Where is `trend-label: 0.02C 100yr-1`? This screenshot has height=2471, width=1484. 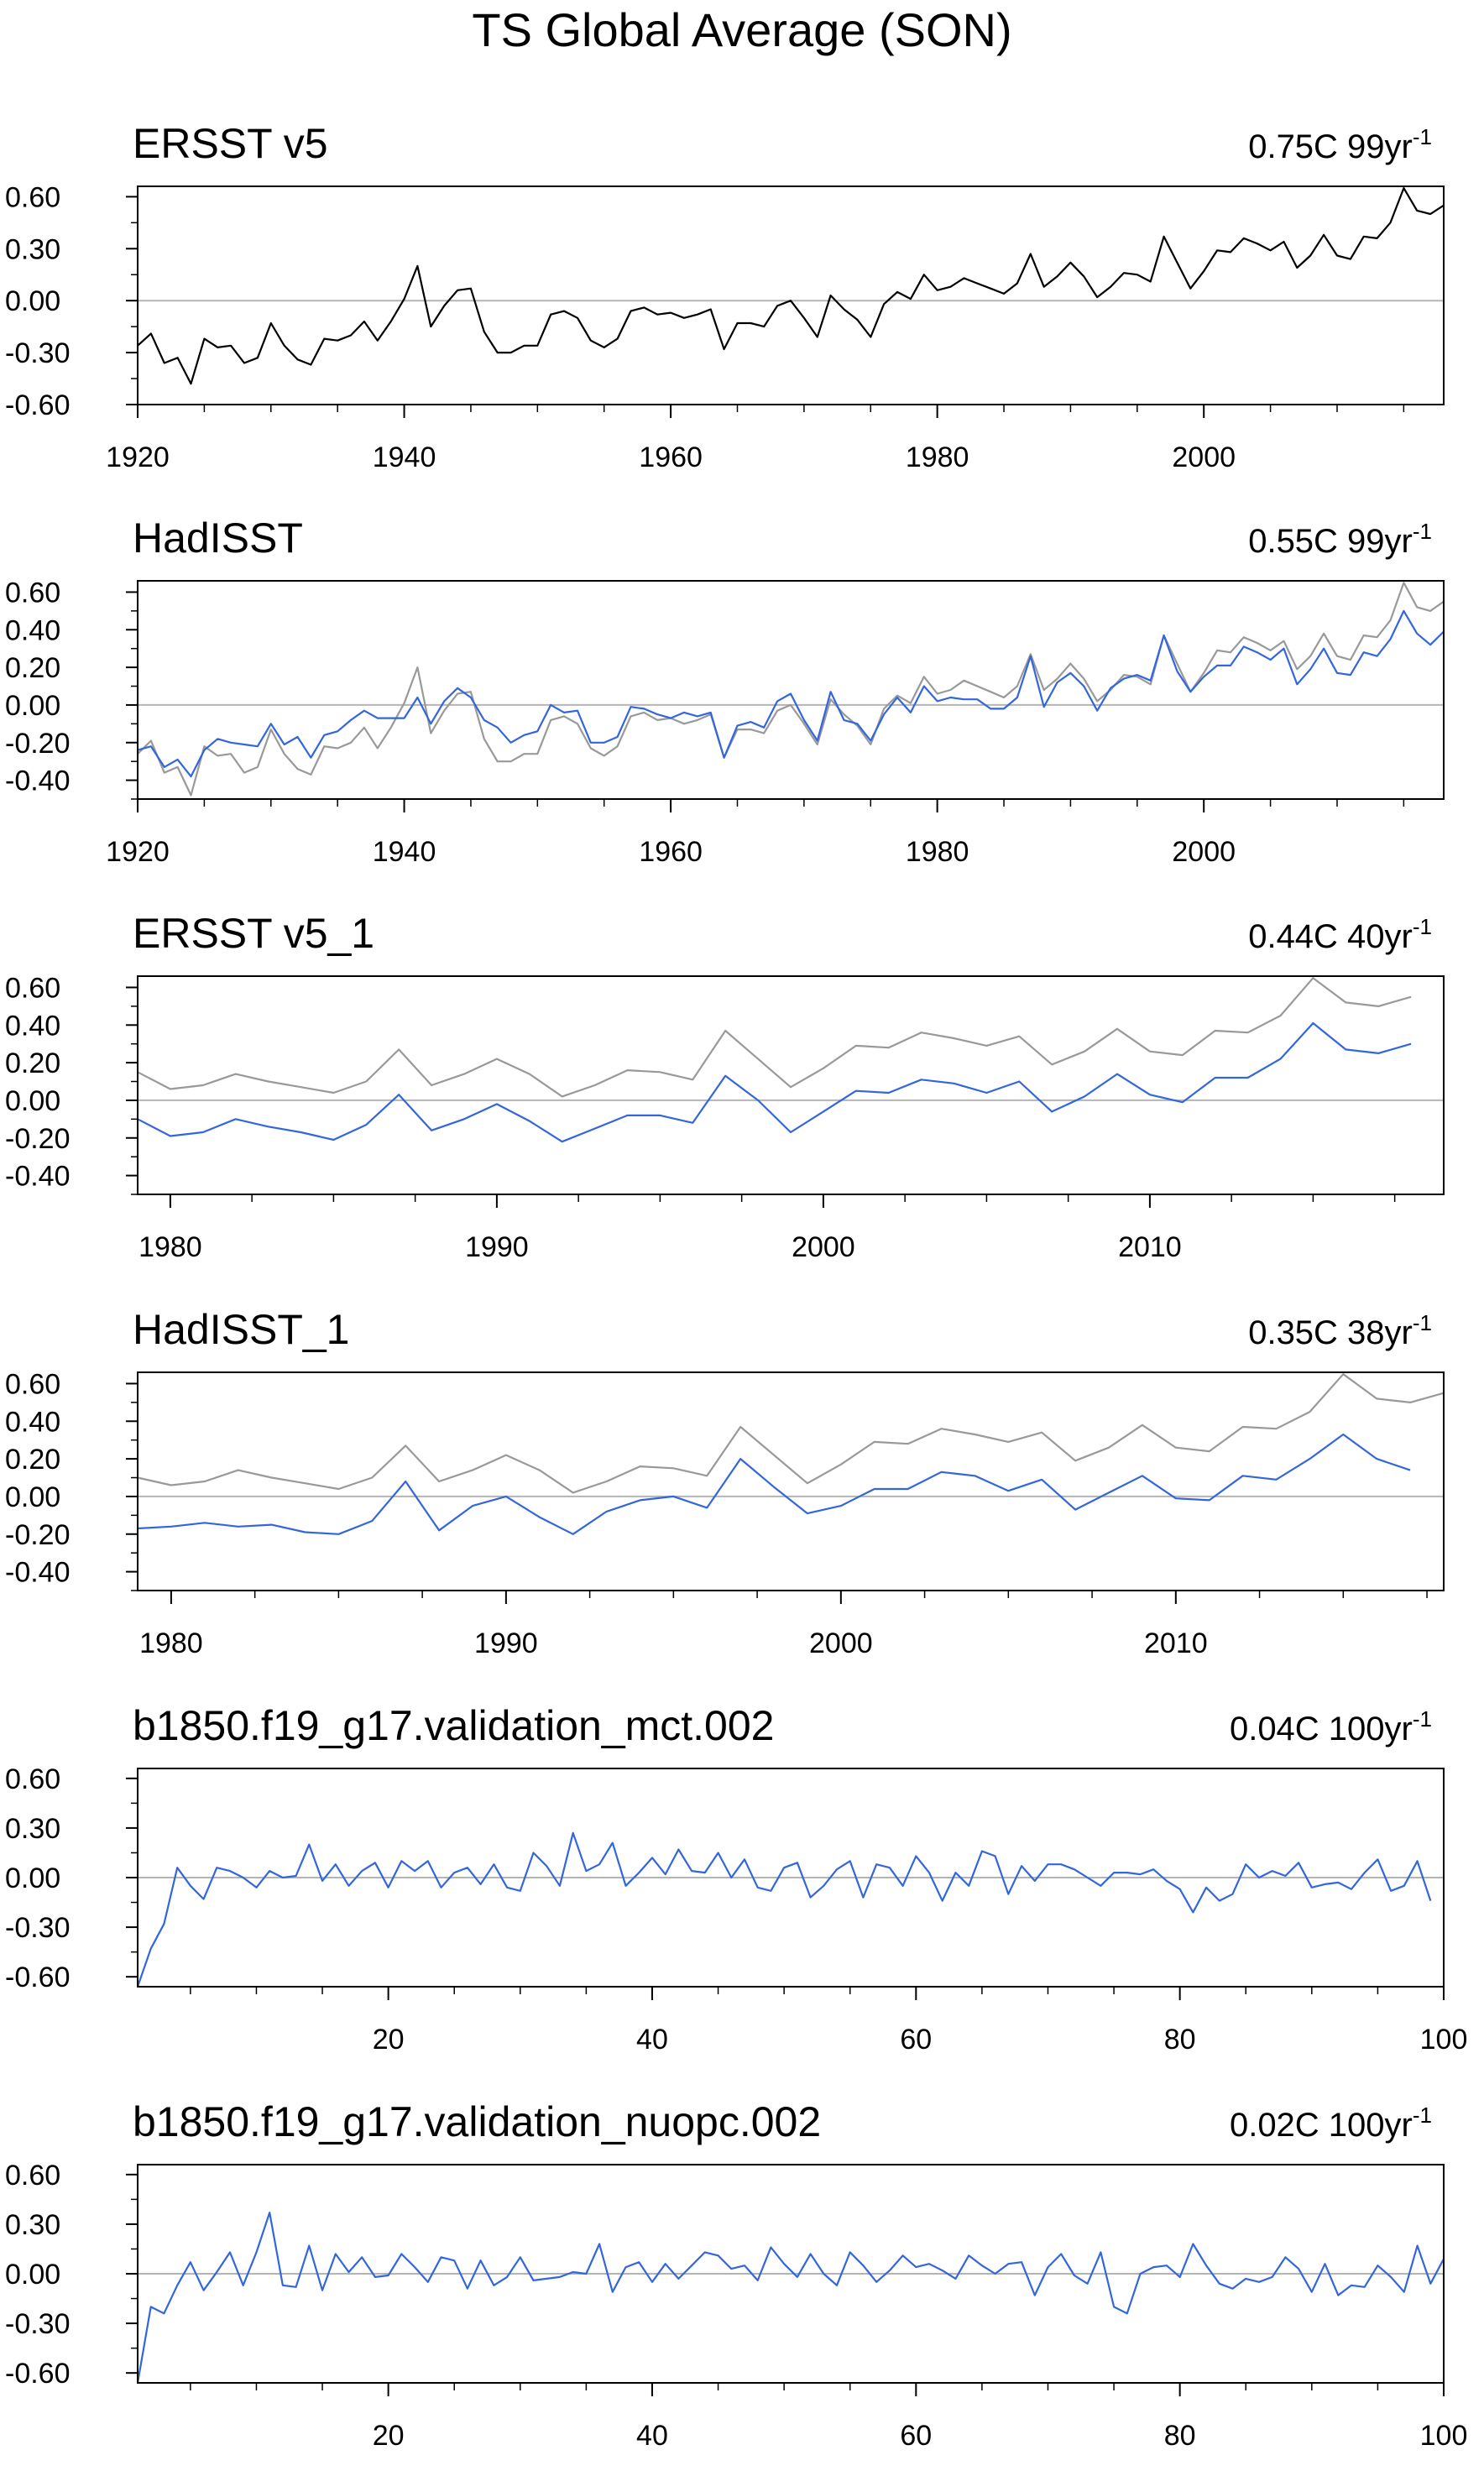
trend-label: 0.02C 100yr-1 is located at coordinates (1331, 2123).